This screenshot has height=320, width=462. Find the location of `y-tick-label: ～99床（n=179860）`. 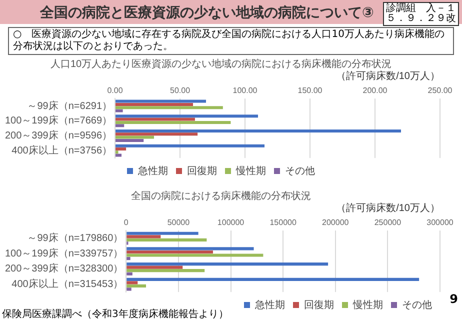

y-tick-label: ～99床（n=179860） is located at coordinates (75, 238).